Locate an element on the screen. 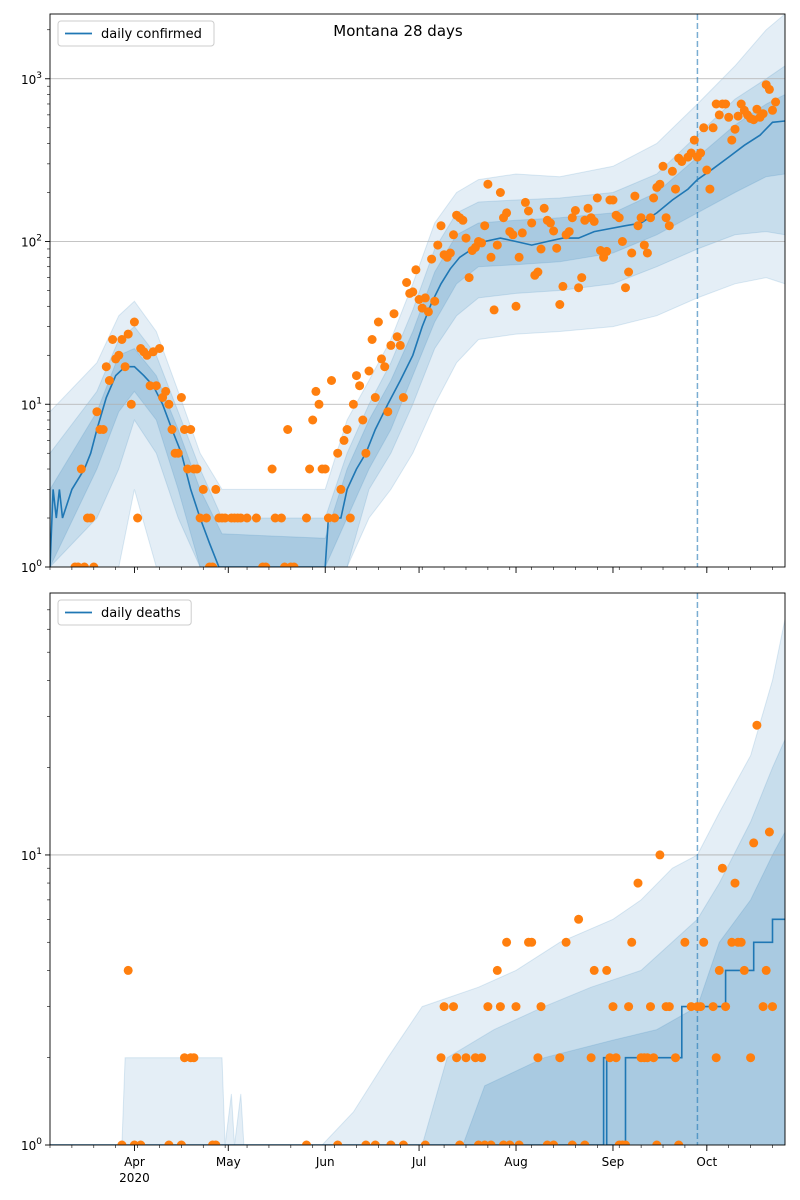 The image size is (800, 1200). deaths-ytick-label: 101 is located at coordinates (31, 855).